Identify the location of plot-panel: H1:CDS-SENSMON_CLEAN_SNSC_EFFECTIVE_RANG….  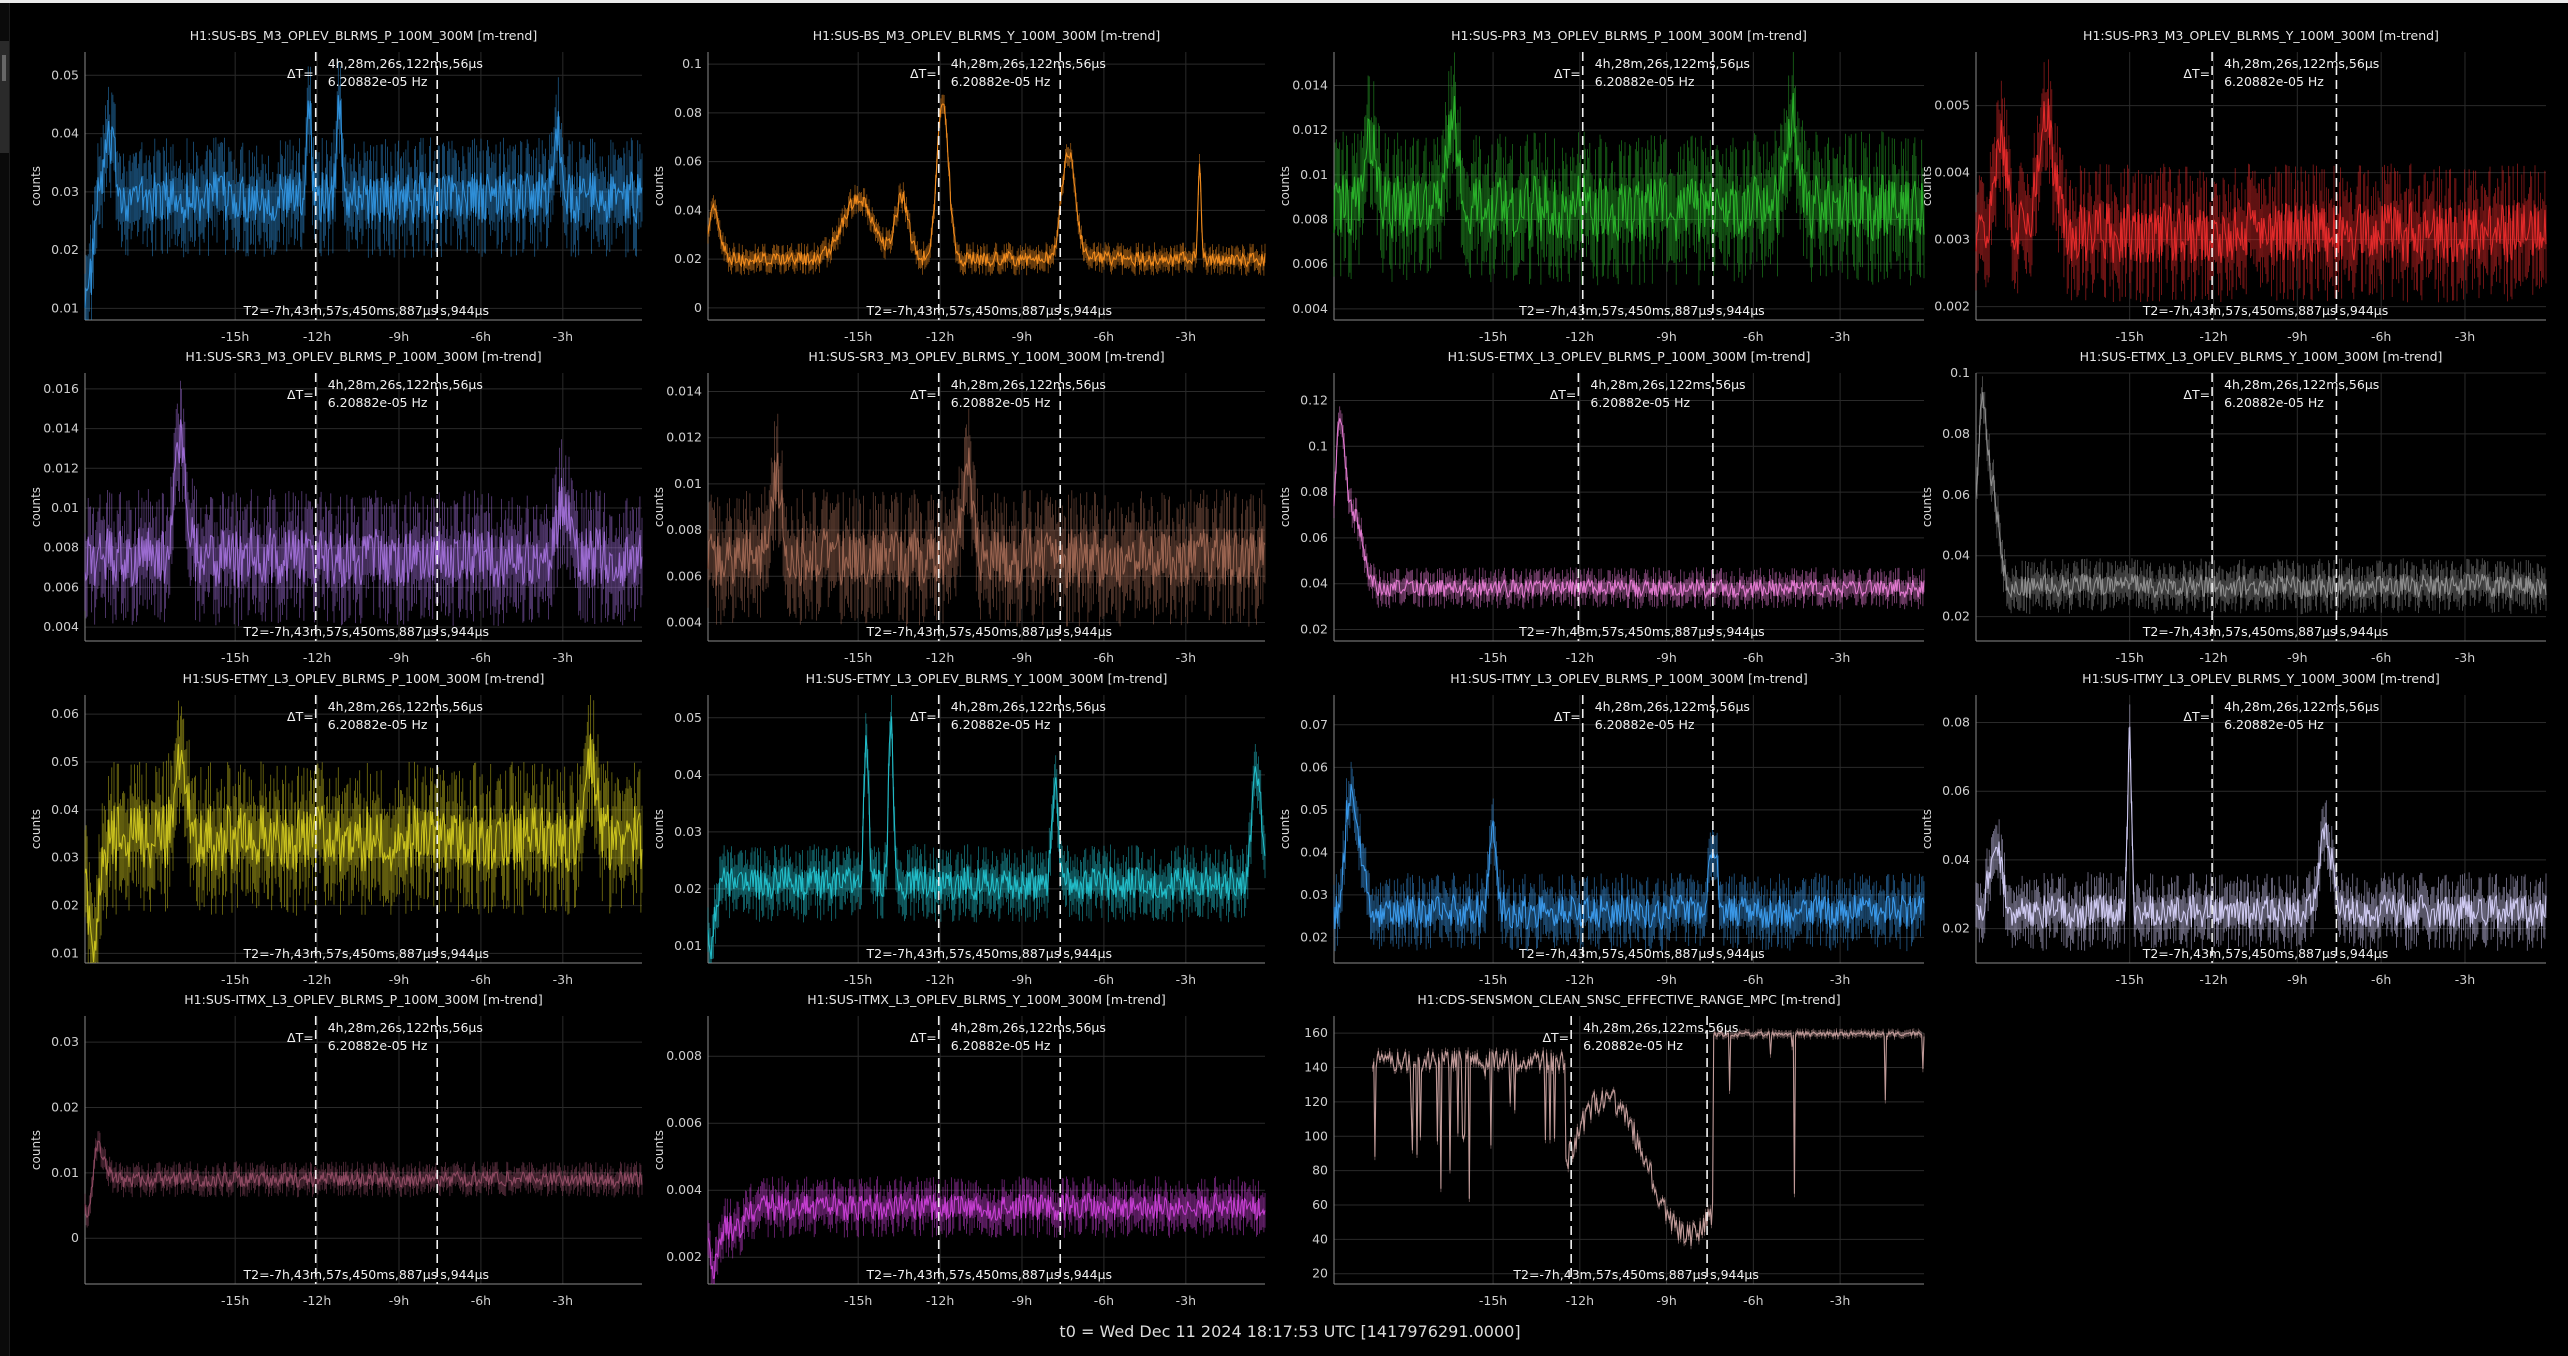
(1614, 1150).